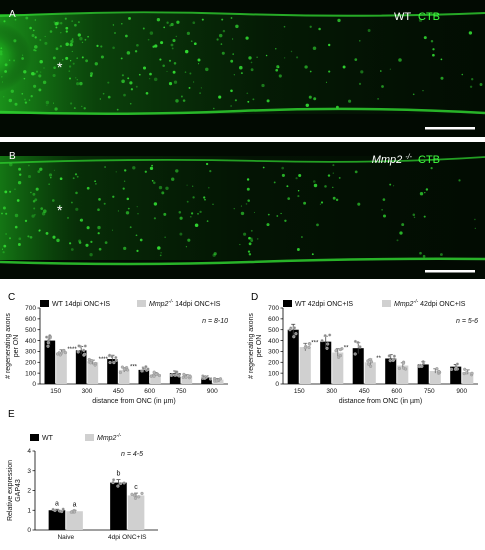 The image size is (485, 550). I want to click on chart-c-bar-wt, so click(81, 367).